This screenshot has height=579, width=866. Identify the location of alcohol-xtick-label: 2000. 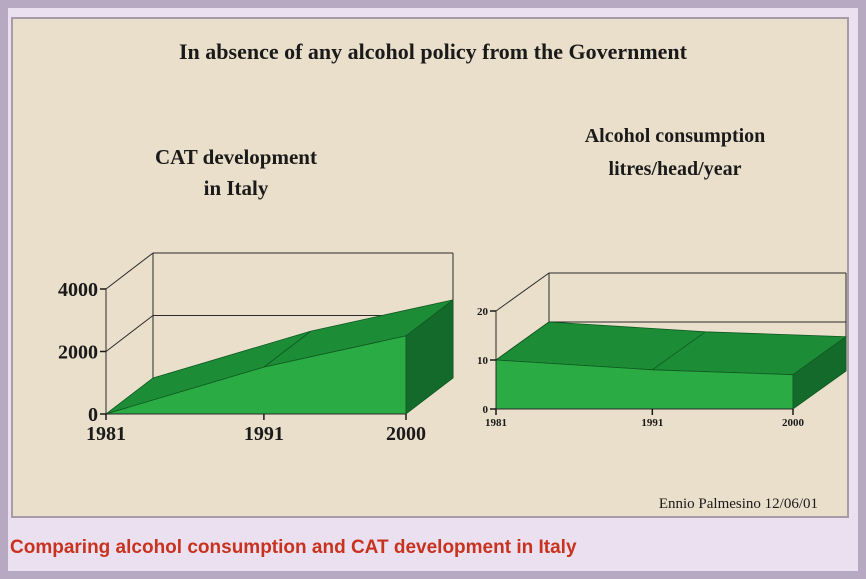
(793, 423).